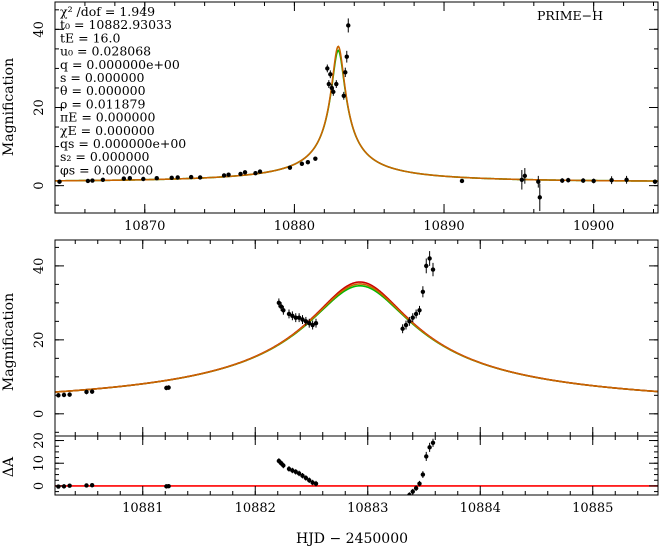 The image size is (660, 546). I want to click on x-tick-label: 10882, so click(255, 508).